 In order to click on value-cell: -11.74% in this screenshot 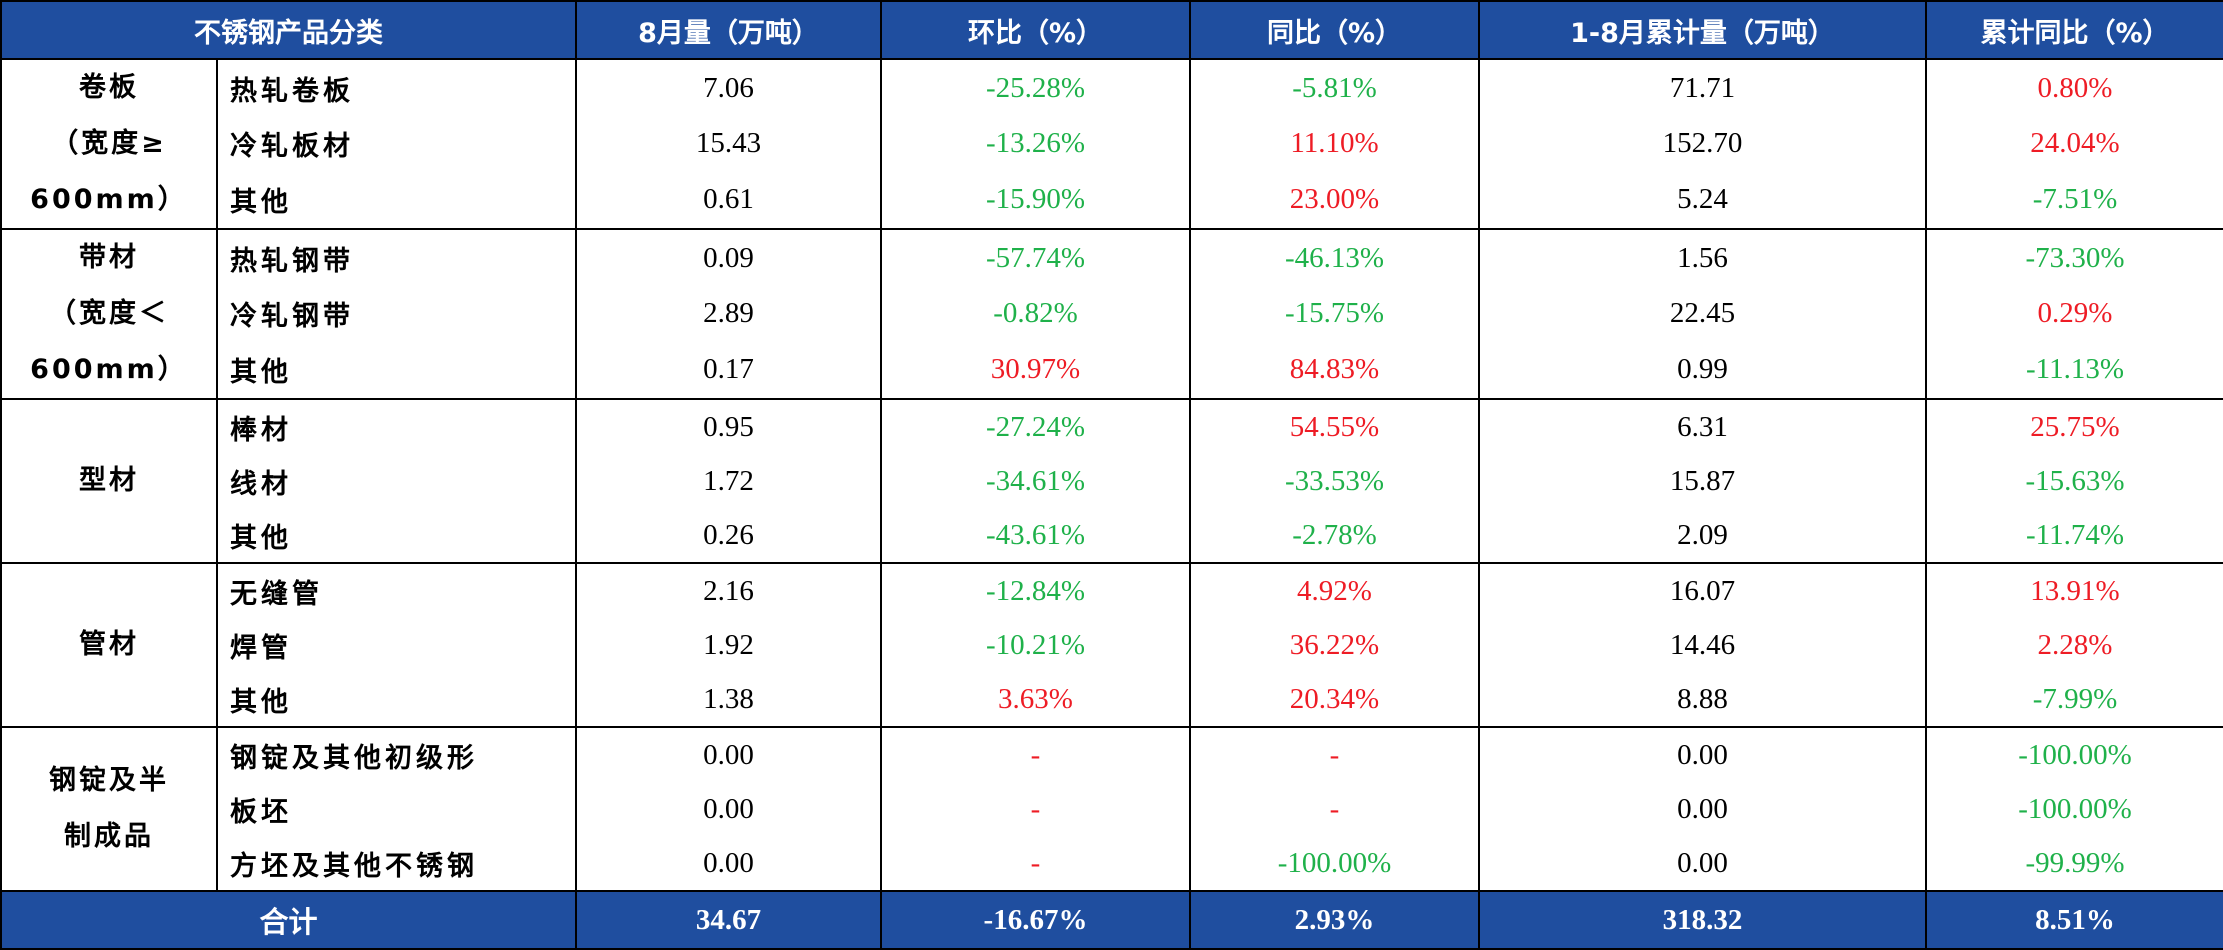, I will do `click(2074, 535)`.